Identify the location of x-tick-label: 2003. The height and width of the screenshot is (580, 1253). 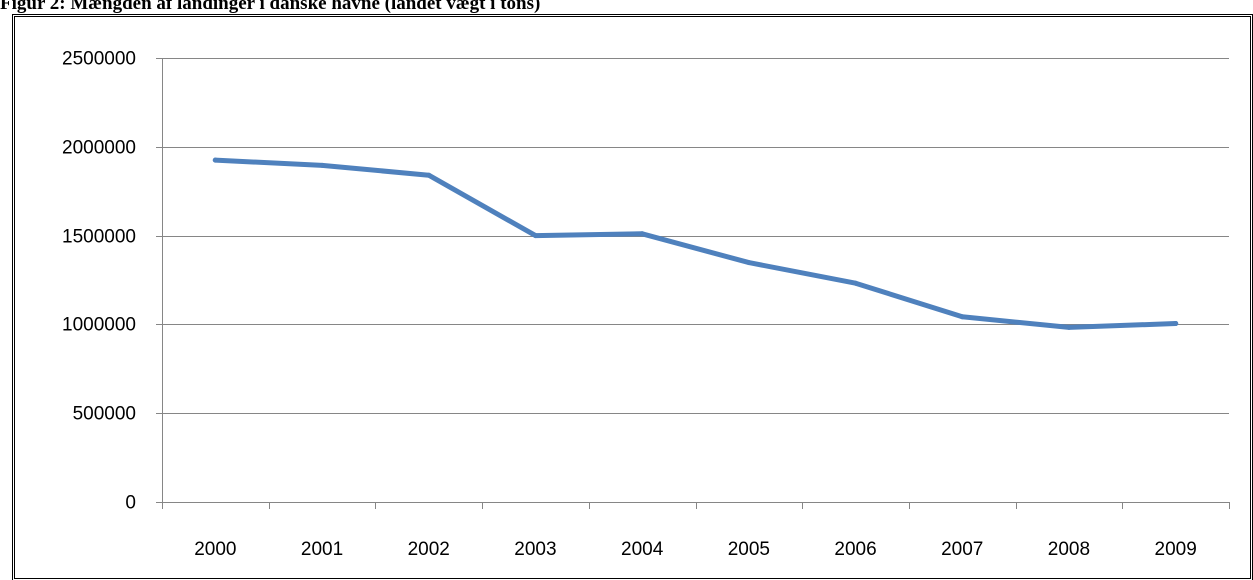
(535, 549).